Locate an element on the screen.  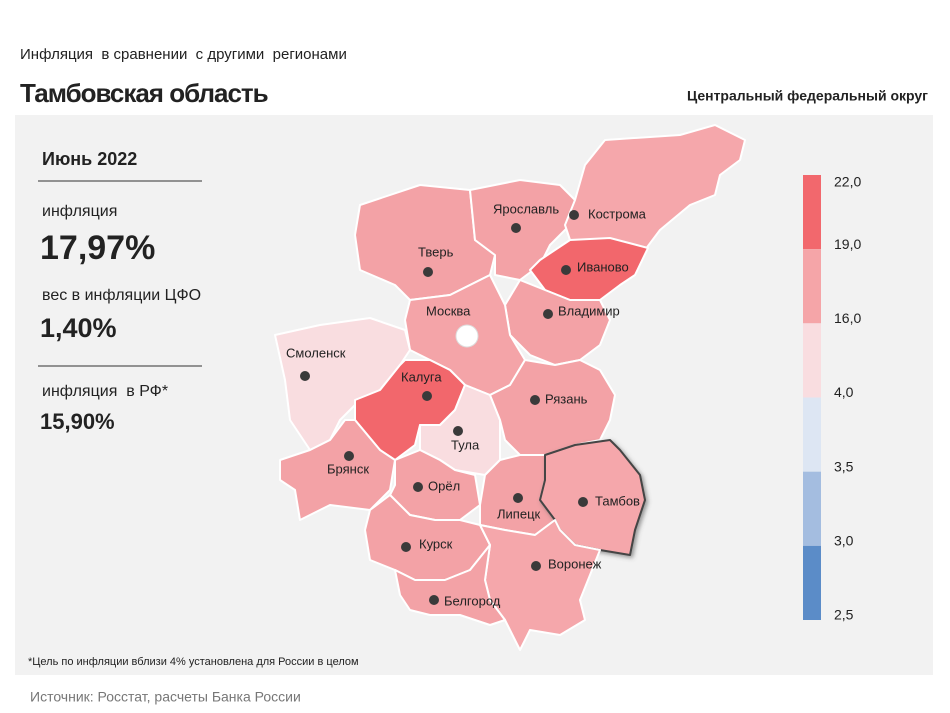
region-label: Калуга is located at coordinates (421, 376).